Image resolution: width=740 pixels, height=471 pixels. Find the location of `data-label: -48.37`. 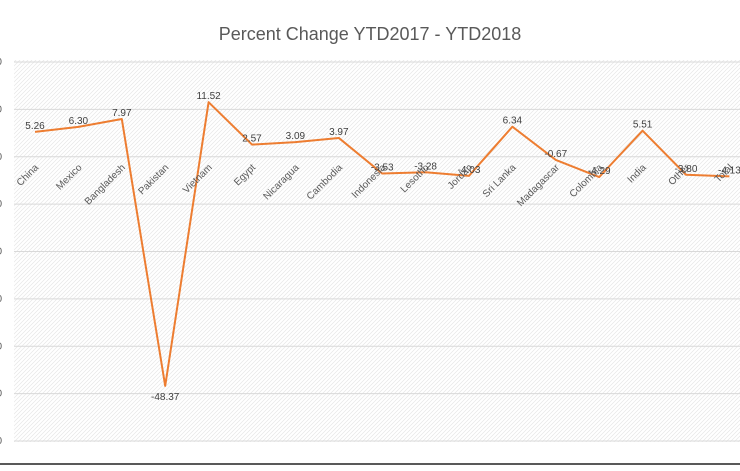

data-label: -48.37 is located at coordinates (165, 397).